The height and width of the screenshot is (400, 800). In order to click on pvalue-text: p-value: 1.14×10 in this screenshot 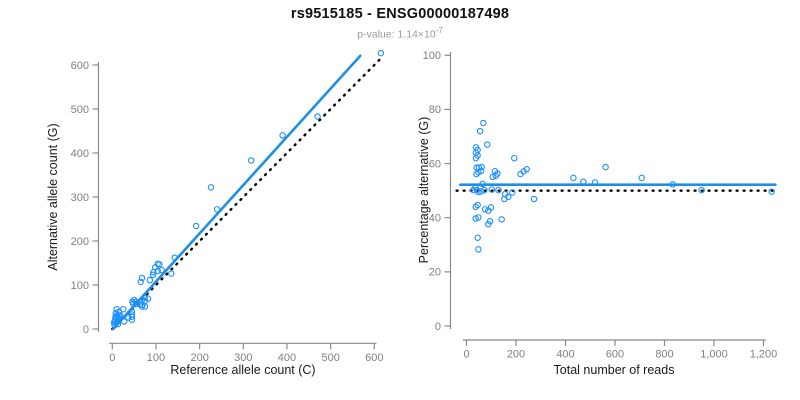, I will do `click(396, 34)`.